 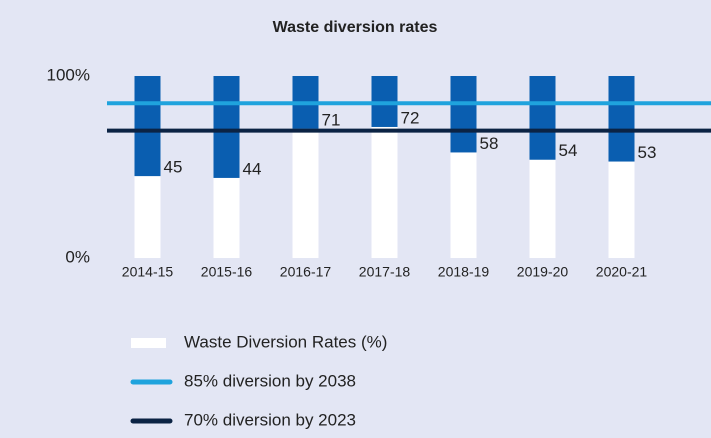 I want to click on data-label: 44, so click(x=252, y=168).